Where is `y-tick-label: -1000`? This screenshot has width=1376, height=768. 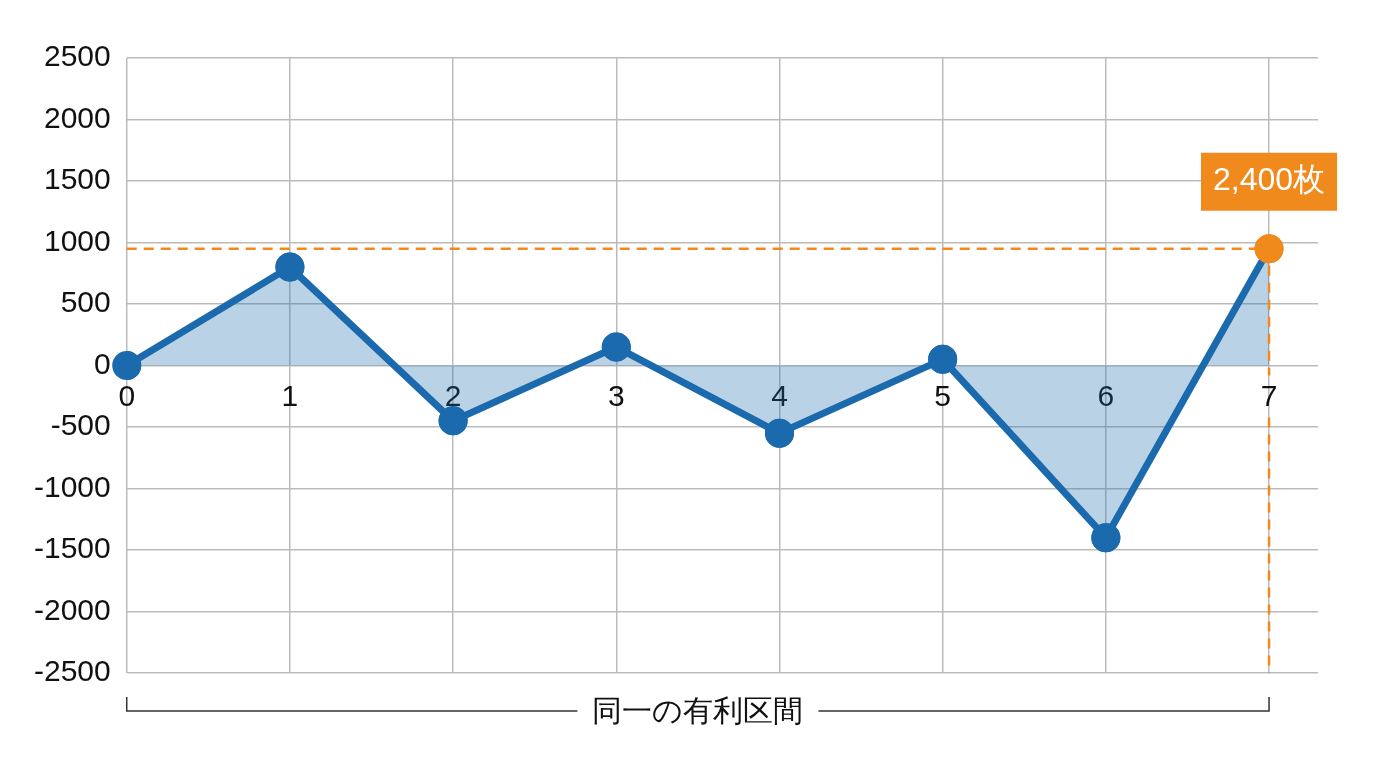
y-tick-label: -1000 is located at coordinates (72, 486).